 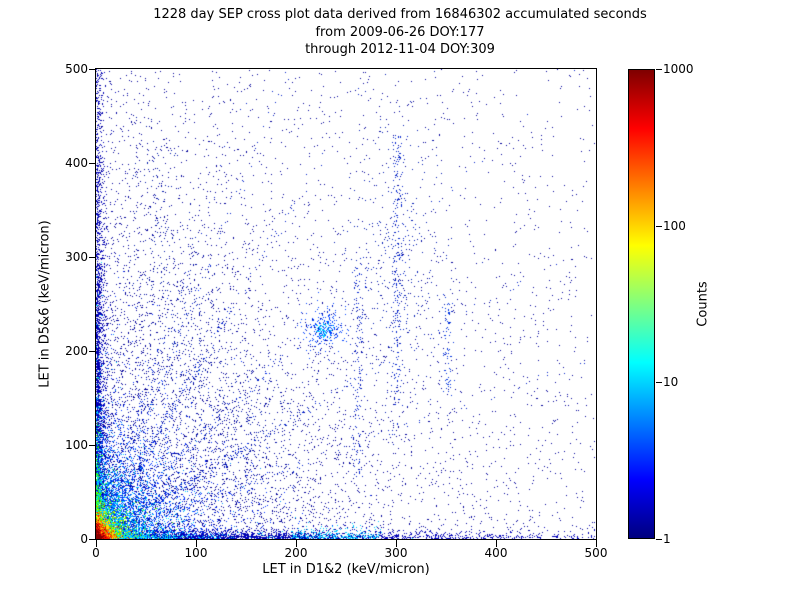 What do you see at coordinates (76, 445) in the screenshot?
I see `y-tick-label: 100` at bounding box center [76, 445].